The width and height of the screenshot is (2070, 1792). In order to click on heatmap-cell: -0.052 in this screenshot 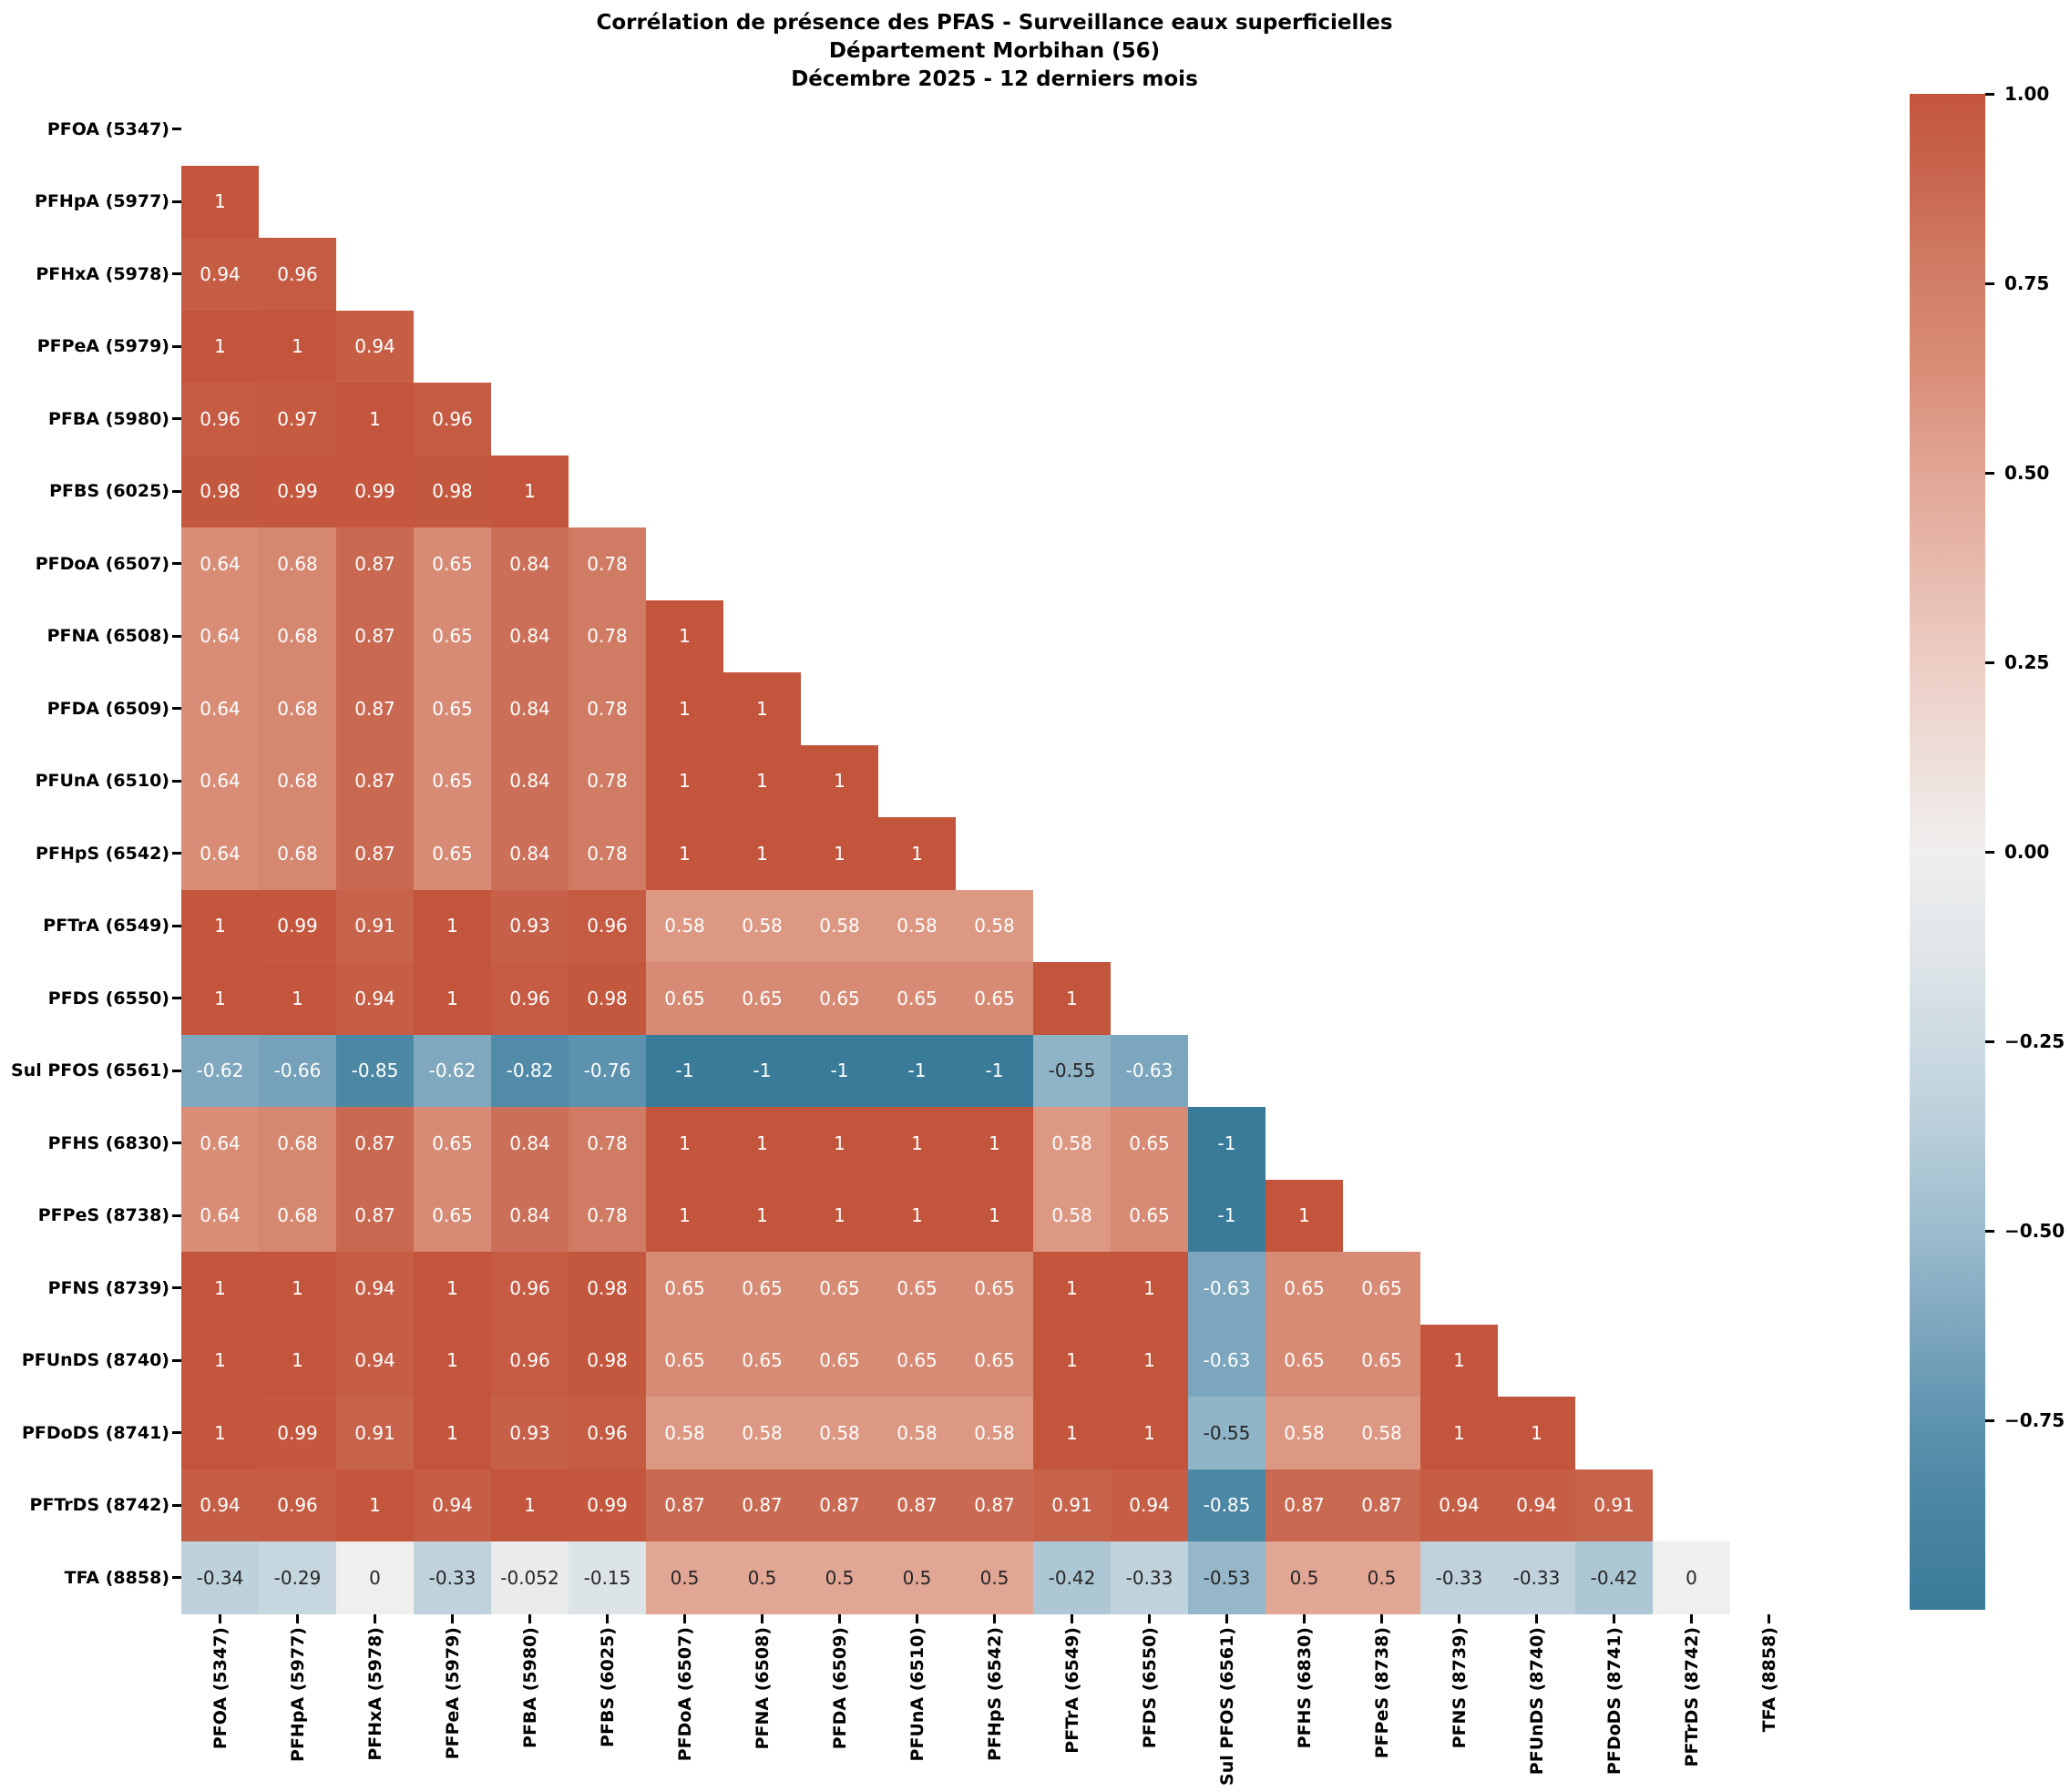, I will do `click(530, 1577)`.